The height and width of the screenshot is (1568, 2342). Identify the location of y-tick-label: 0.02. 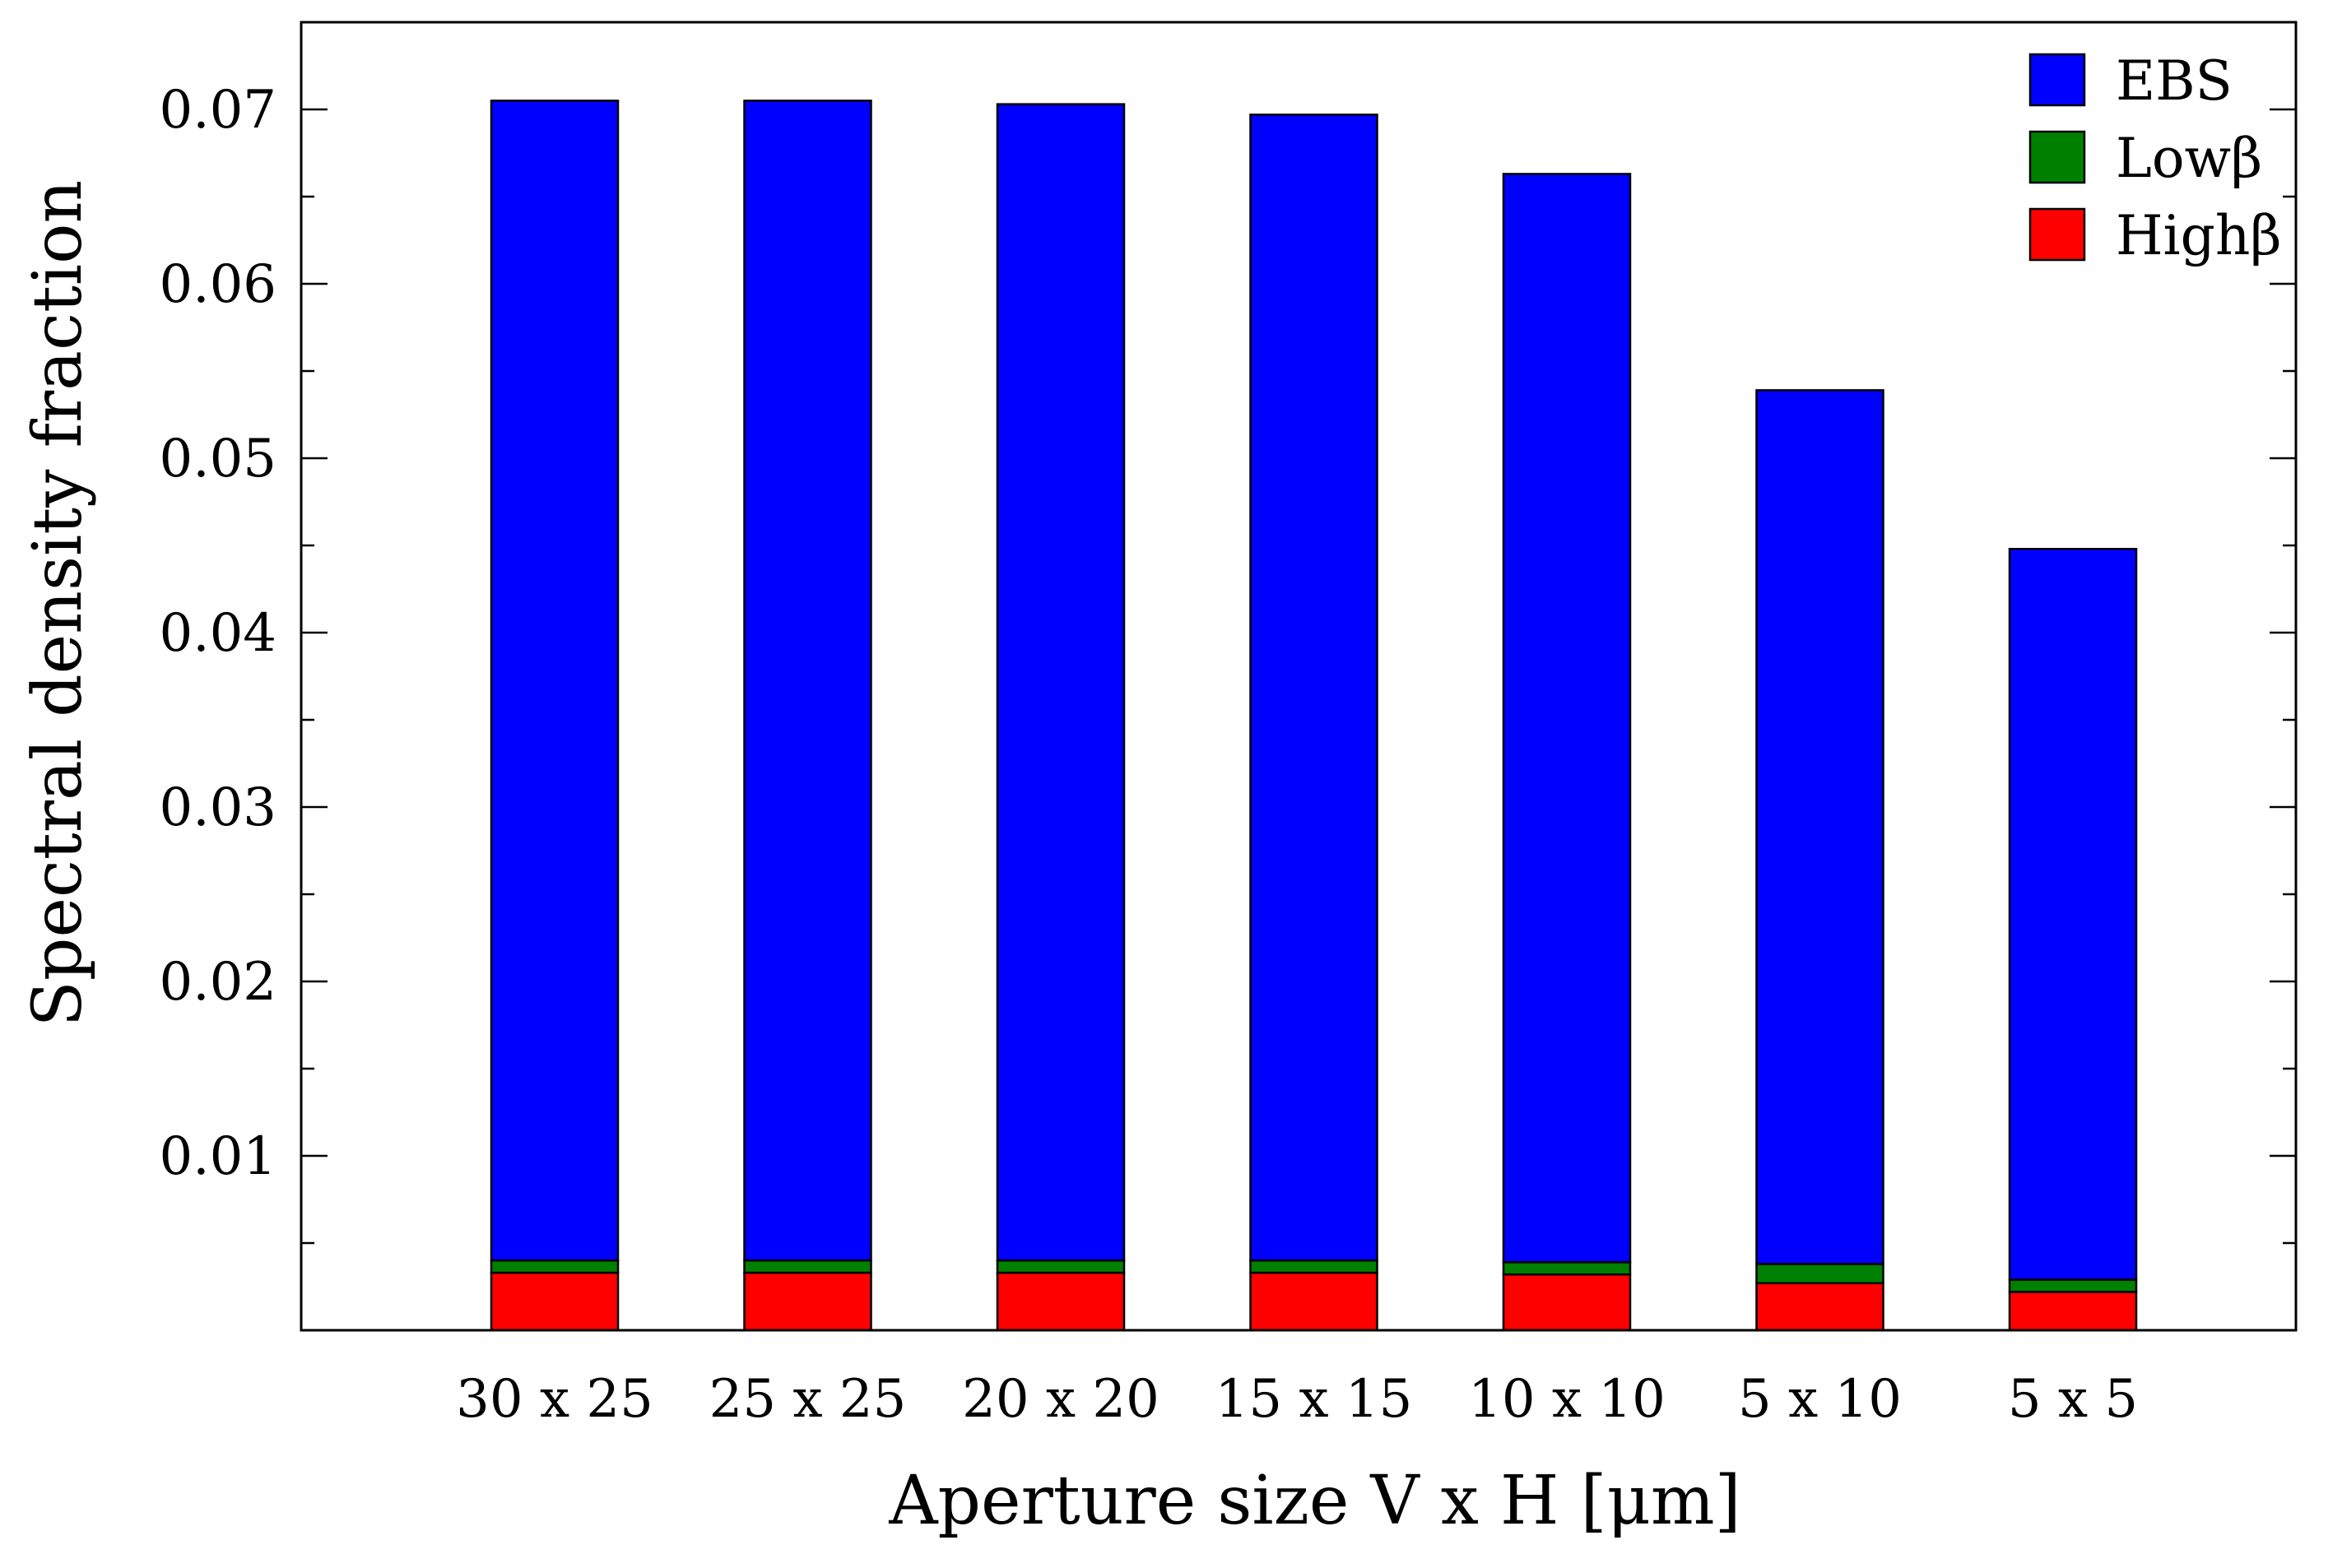
(219, 982).